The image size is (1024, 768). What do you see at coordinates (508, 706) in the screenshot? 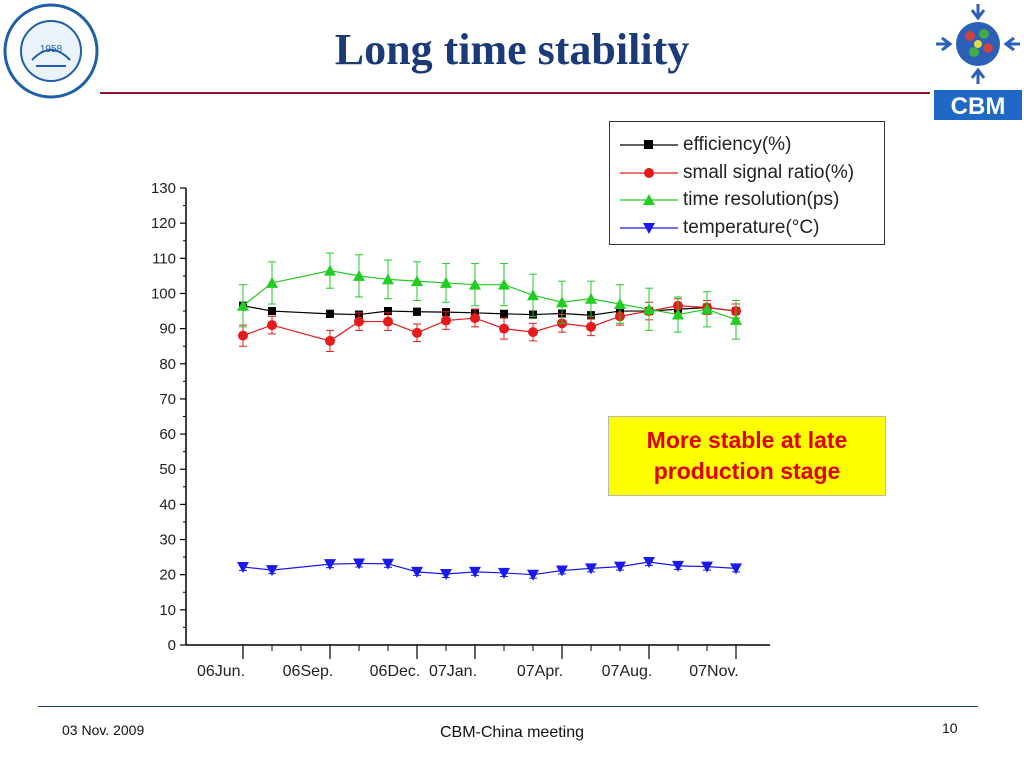
I see `footer-divider` at bounding box center [508, 706].